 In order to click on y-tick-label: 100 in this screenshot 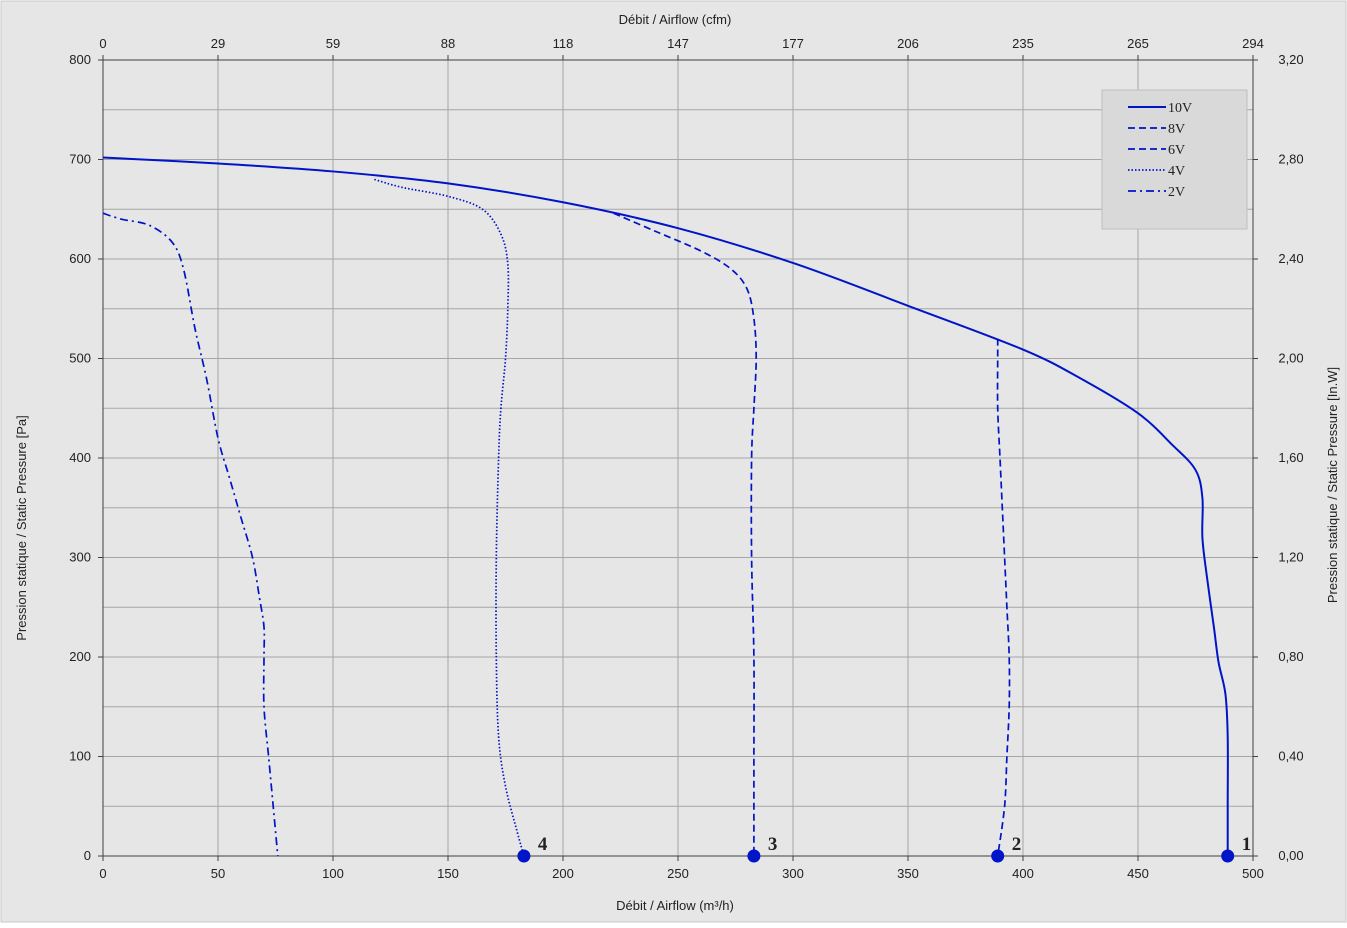, I will do `click(80, 756)`.